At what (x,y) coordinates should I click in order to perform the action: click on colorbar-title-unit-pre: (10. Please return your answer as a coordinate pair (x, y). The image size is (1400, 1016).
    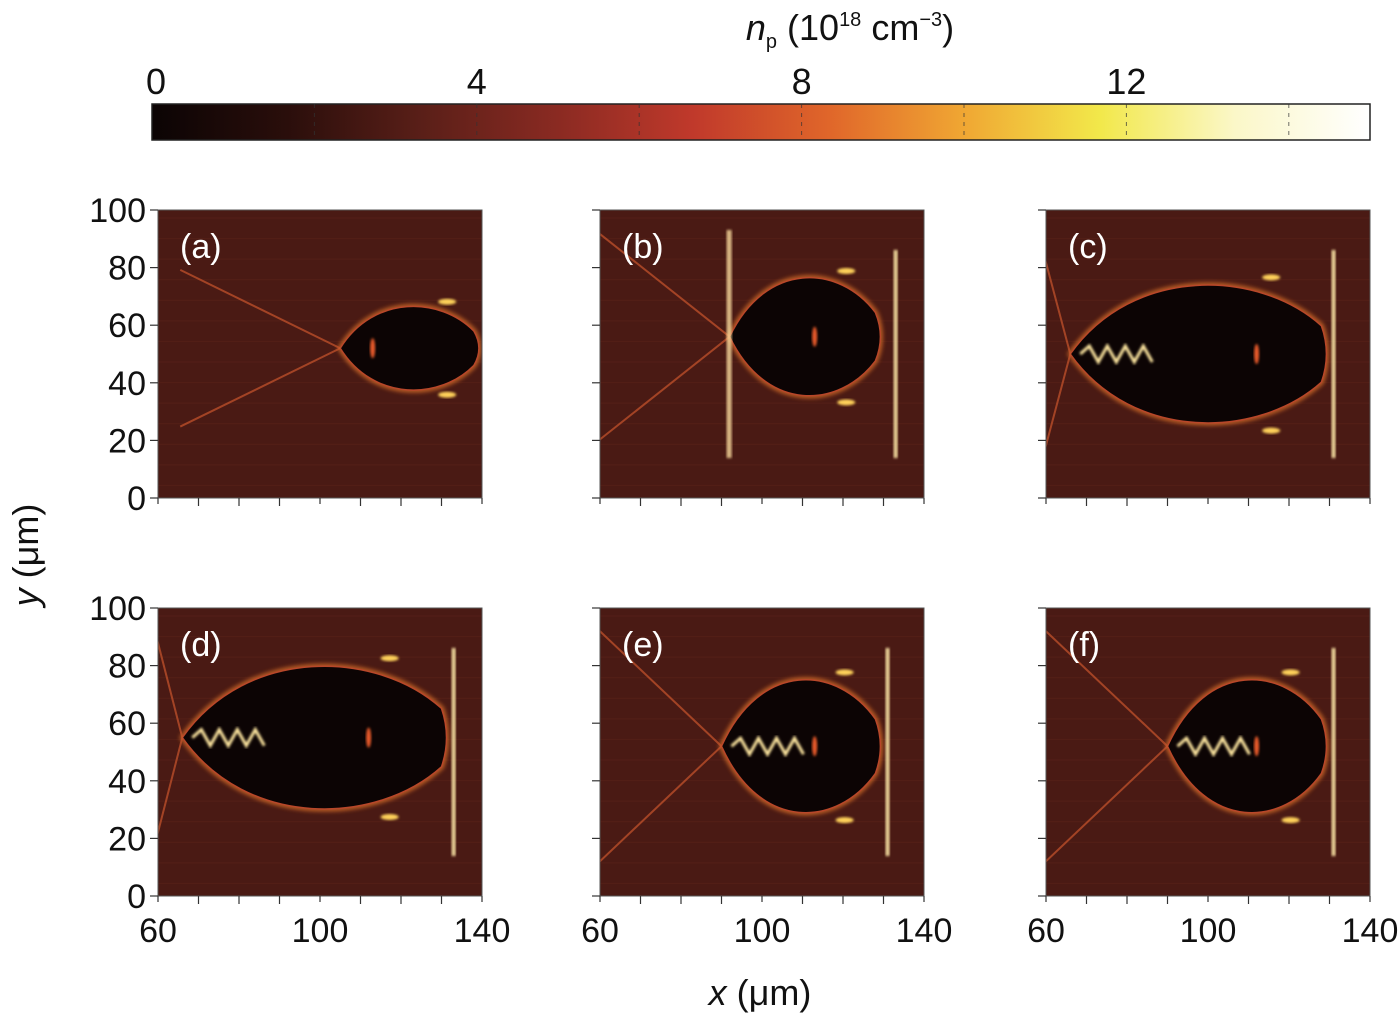
    Looking at the image, I should click on (808, 27).